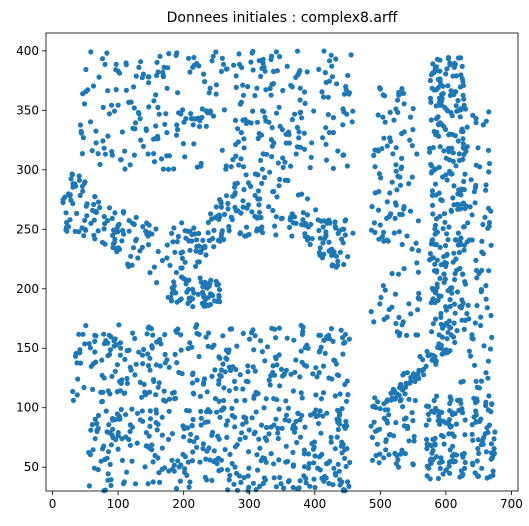 The image size is (529, 526). Describe the element at coordinates (286, 501) in the screenshot. I see `x-axis: 0 100 200 300 400 500 600 700` at that location.